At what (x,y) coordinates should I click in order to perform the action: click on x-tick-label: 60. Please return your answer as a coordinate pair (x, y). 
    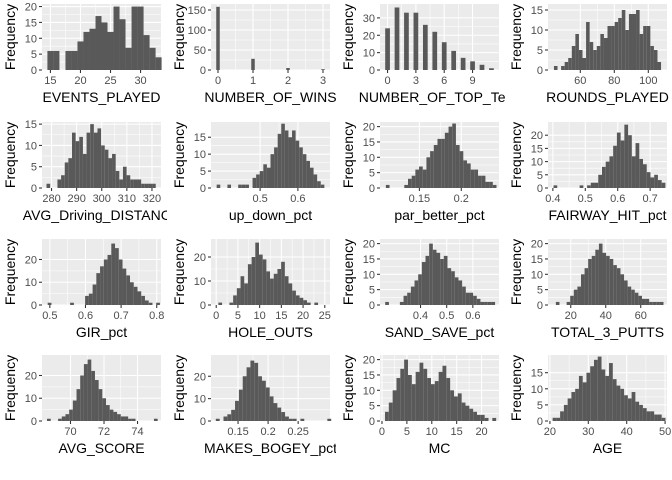
    Looking at the image, I should click on (641, 316).